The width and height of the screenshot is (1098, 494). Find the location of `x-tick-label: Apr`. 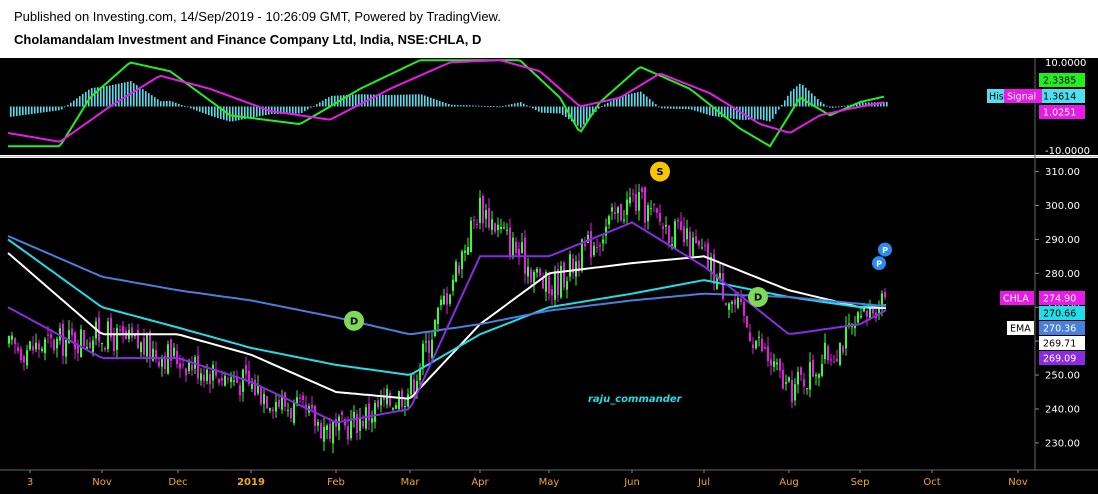

x-tick-label: Apr is located at coordinates (480, 482).